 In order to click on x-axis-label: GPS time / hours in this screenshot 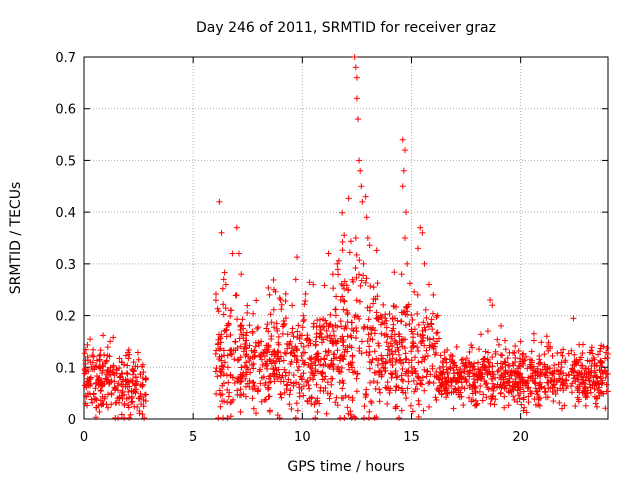, I will do `click(345, 467)`.